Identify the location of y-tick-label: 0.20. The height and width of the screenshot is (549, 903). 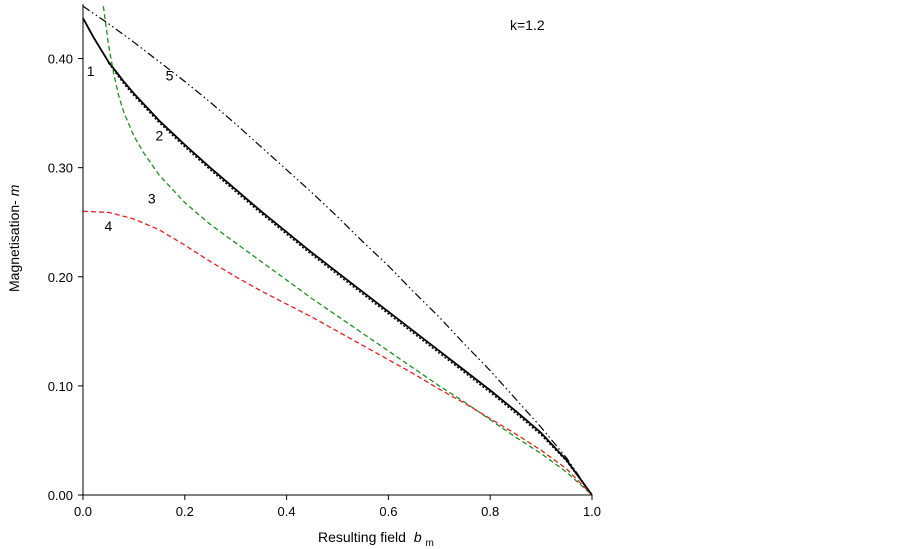
(60, 277).